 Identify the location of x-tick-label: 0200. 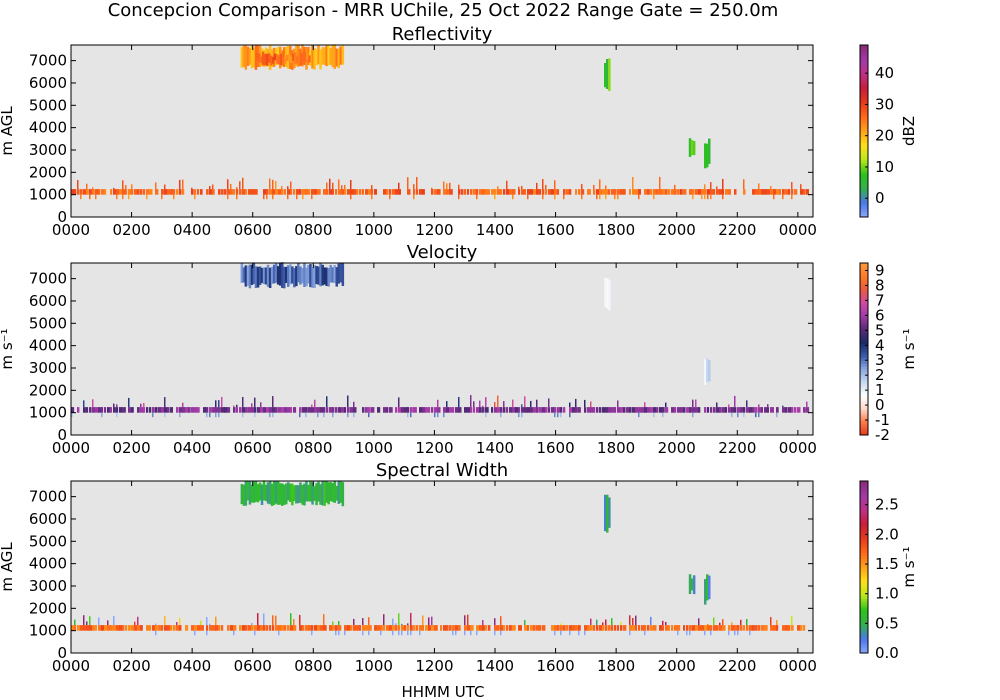
(131, 230).